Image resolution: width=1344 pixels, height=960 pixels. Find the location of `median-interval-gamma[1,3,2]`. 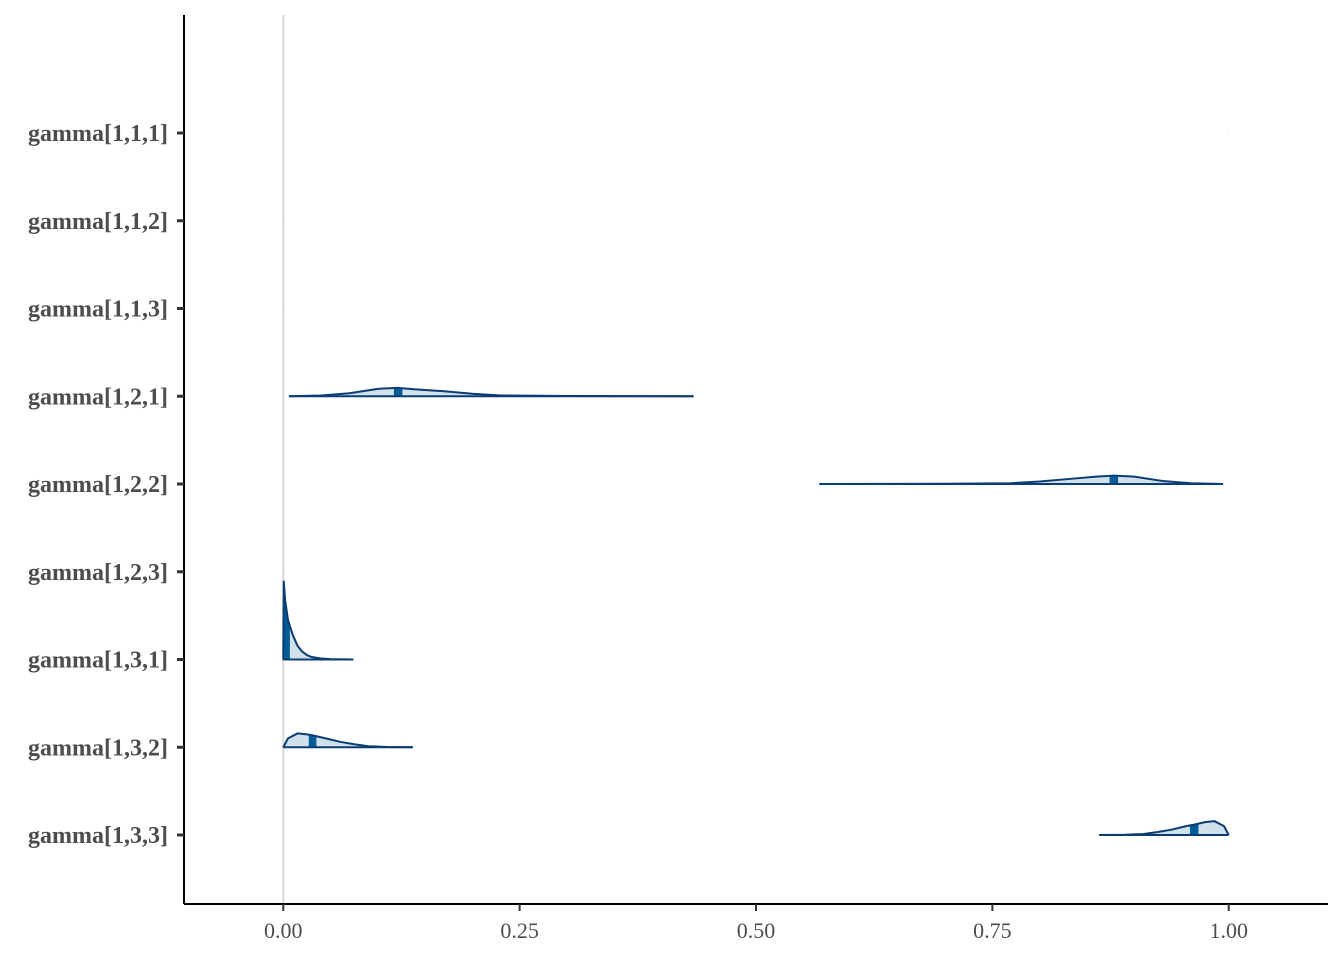

median-interval-gamma[1,3,2] is located at coordinates (312, 741).